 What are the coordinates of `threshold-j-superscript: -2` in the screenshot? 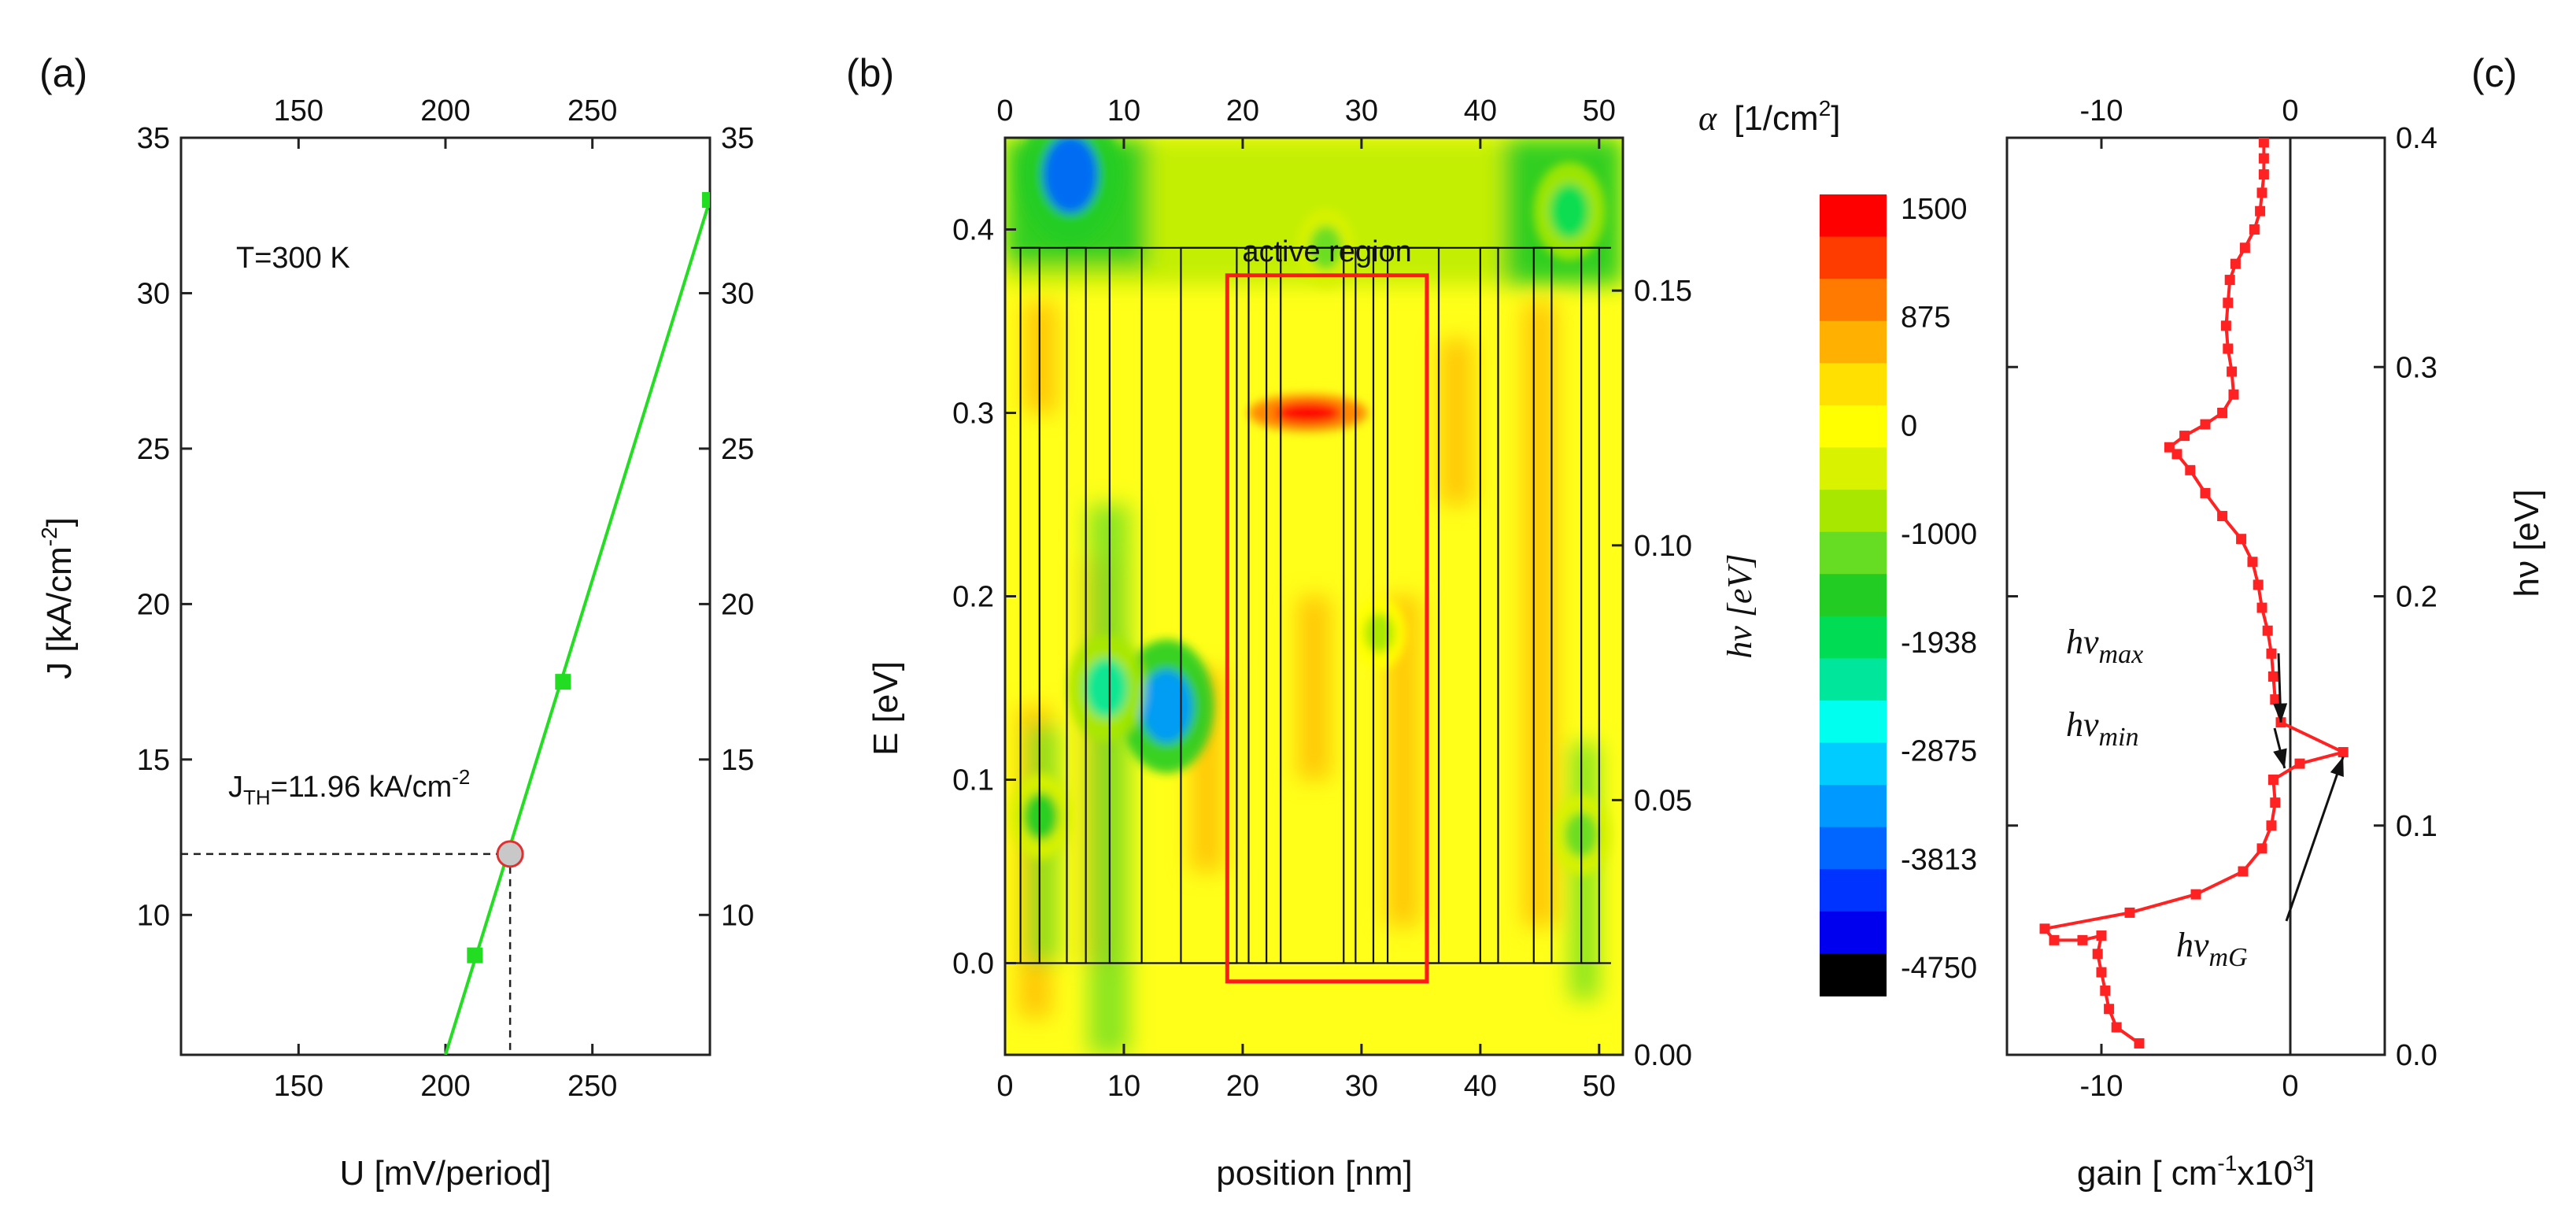 It's located at (461, 777).